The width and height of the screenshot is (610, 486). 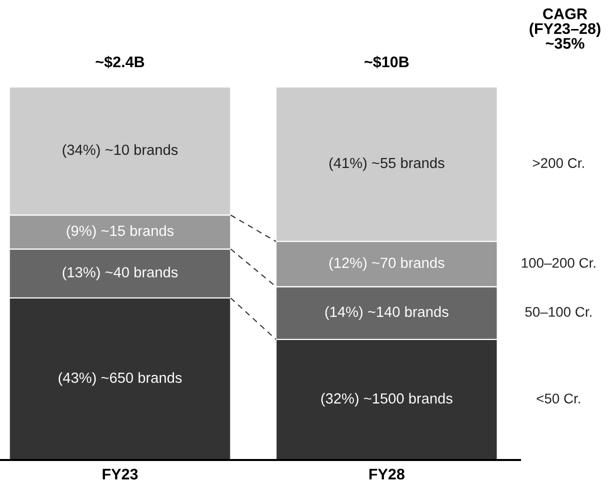 What do you see at coordinates (558, 399) in the screenshot?
I see `text: <50 Cr.` at bounding box center [558, 399].